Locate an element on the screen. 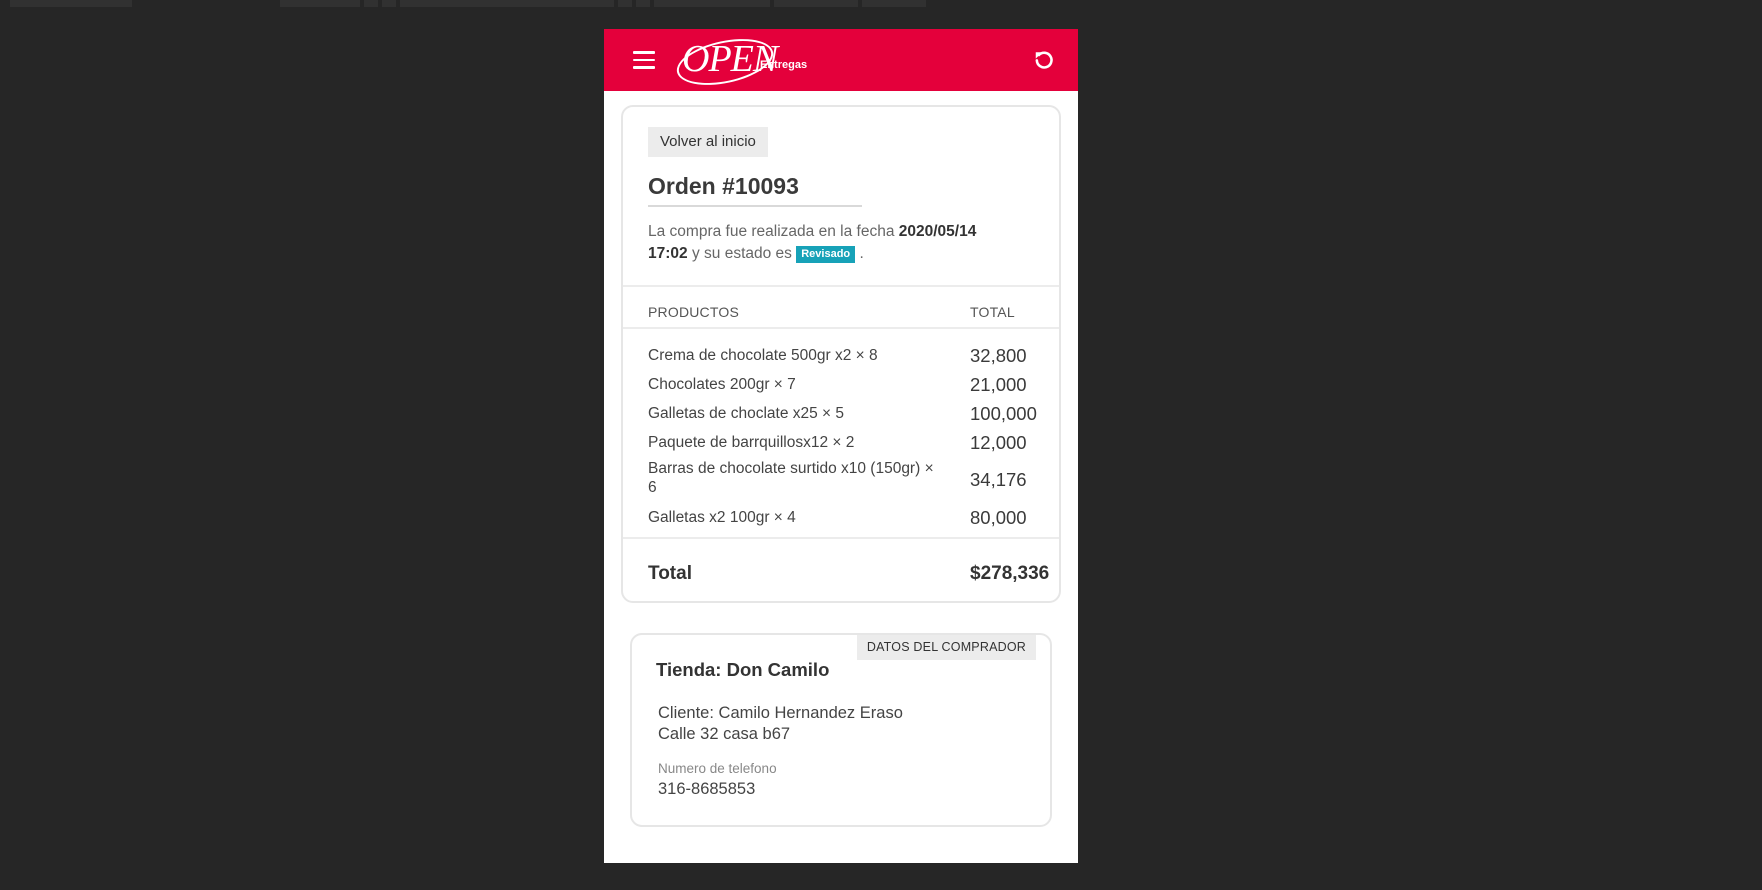  client-address: Calle 32 casa b67 is located at coordinates (724, 734).